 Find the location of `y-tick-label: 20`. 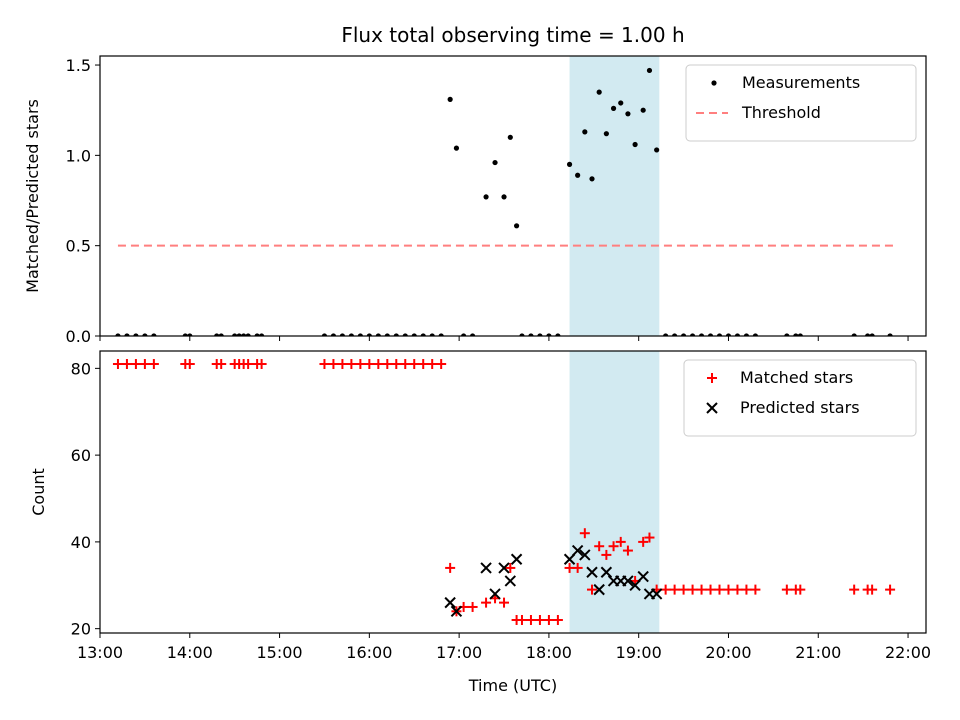

y-tick-label: 20 is located at coordinates (81, 629).